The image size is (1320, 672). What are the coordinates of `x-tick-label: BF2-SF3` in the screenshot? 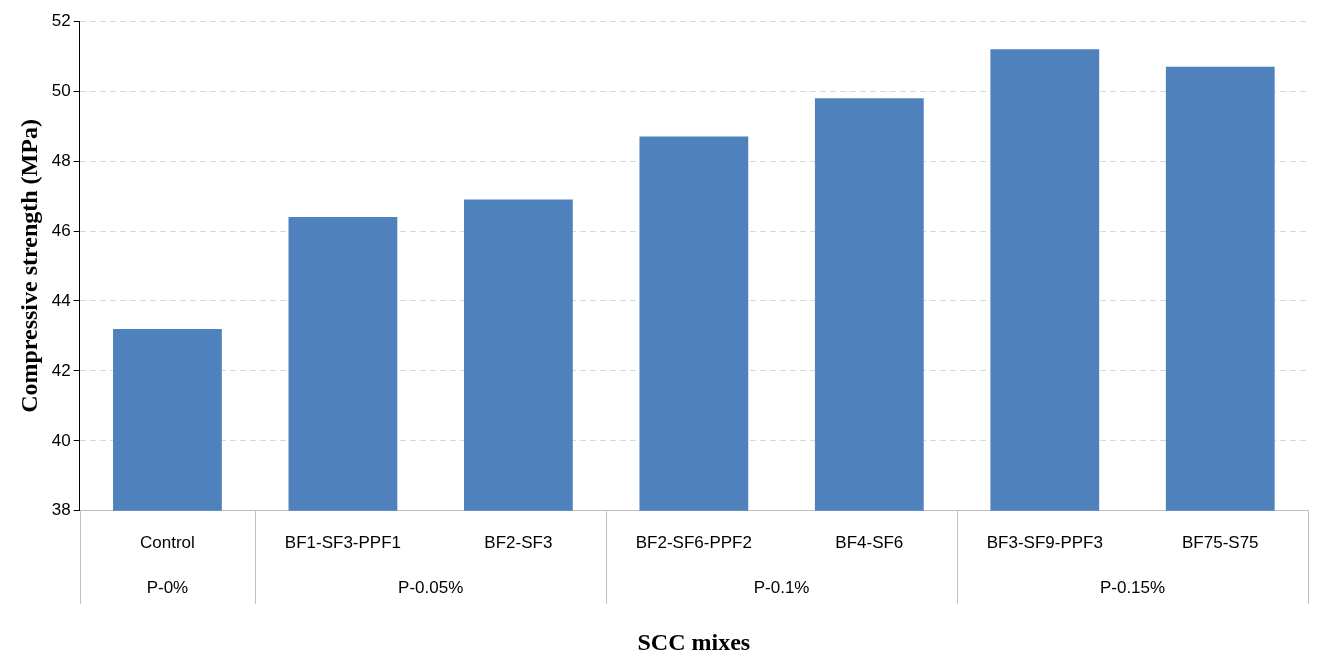 It's located at (518, 542).